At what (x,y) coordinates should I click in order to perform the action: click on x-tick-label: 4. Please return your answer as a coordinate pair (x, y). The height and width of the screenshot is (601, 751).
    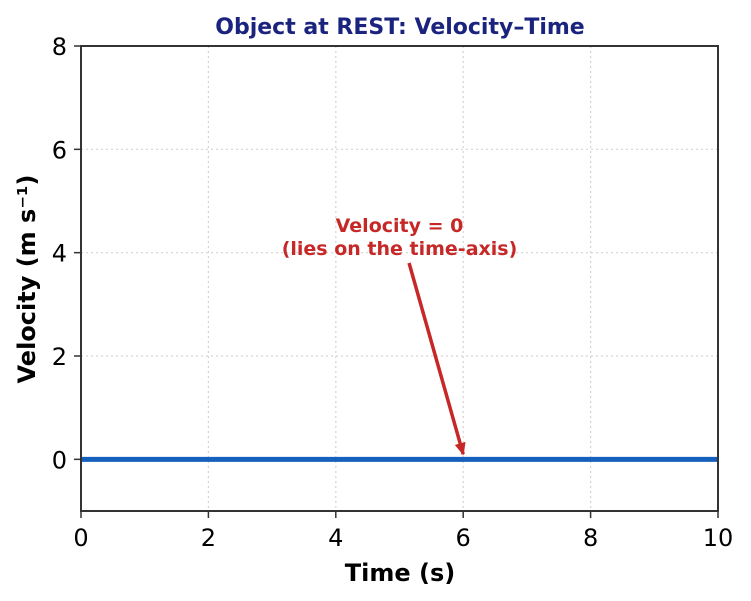
    Looking at the image, I should click on (335, 538).